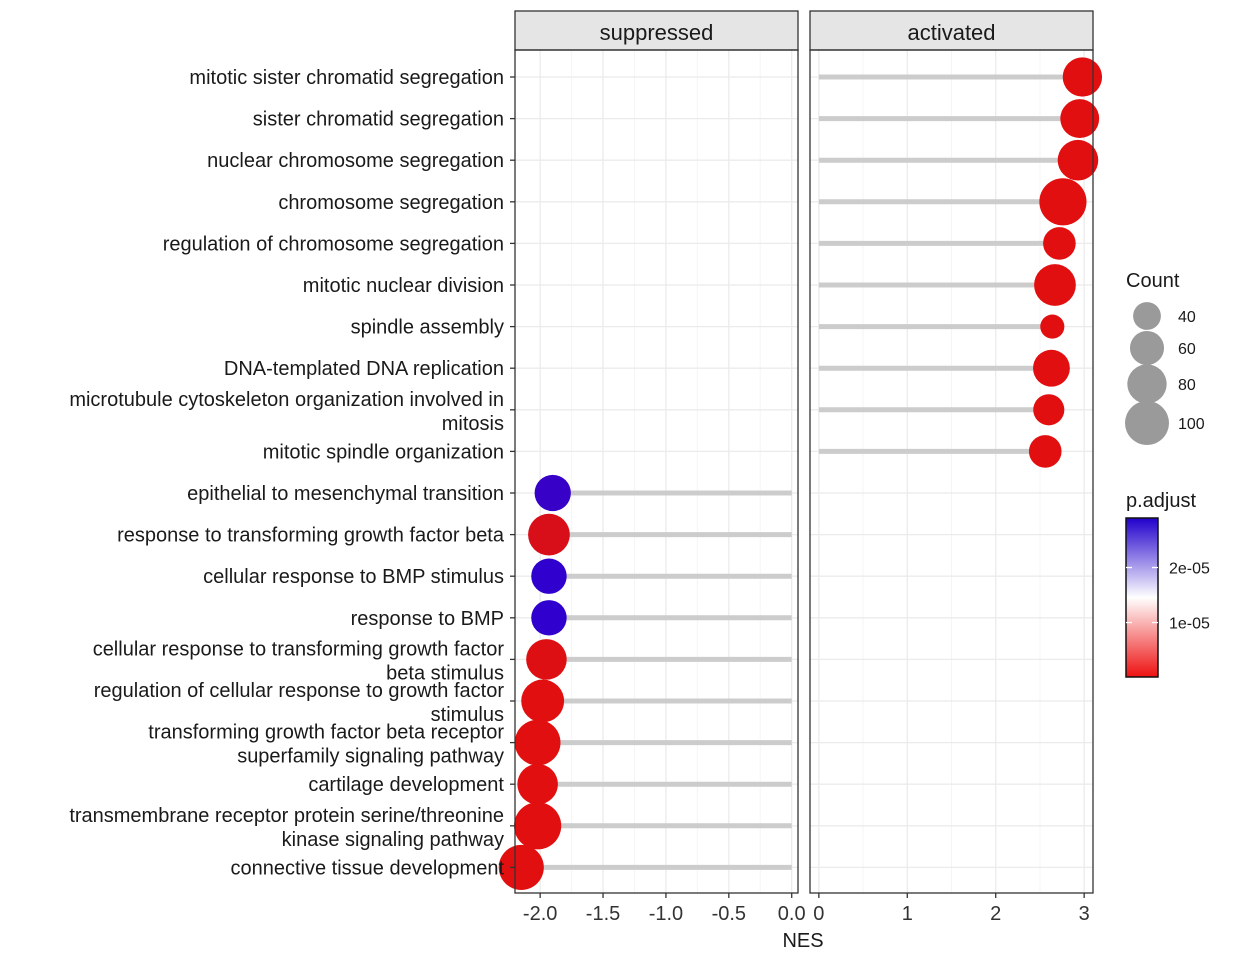 This screenshot has width=1237, height=962. I want to click on color-legend-label: 2e-05, so click(1189, 569).